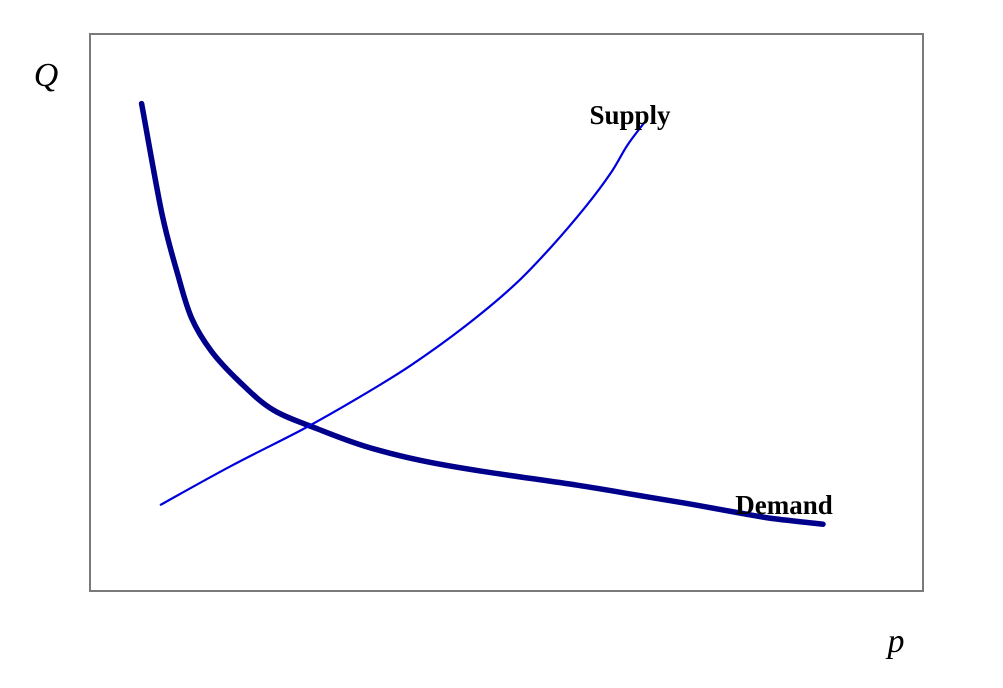 The image size is (1003, 688). Describe the element at coordinates (895, 641) in the screenshot. I see `x-axis-label: p` at that location.